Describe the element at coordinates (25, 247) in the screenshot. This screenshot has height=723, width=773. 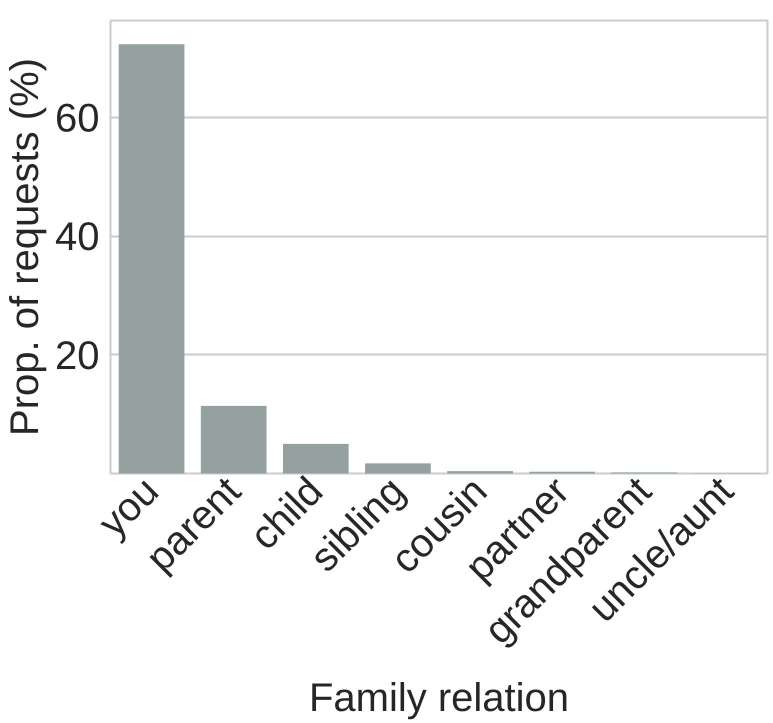
I see `y-axis-title: Prop. of requests (%)` at that location.